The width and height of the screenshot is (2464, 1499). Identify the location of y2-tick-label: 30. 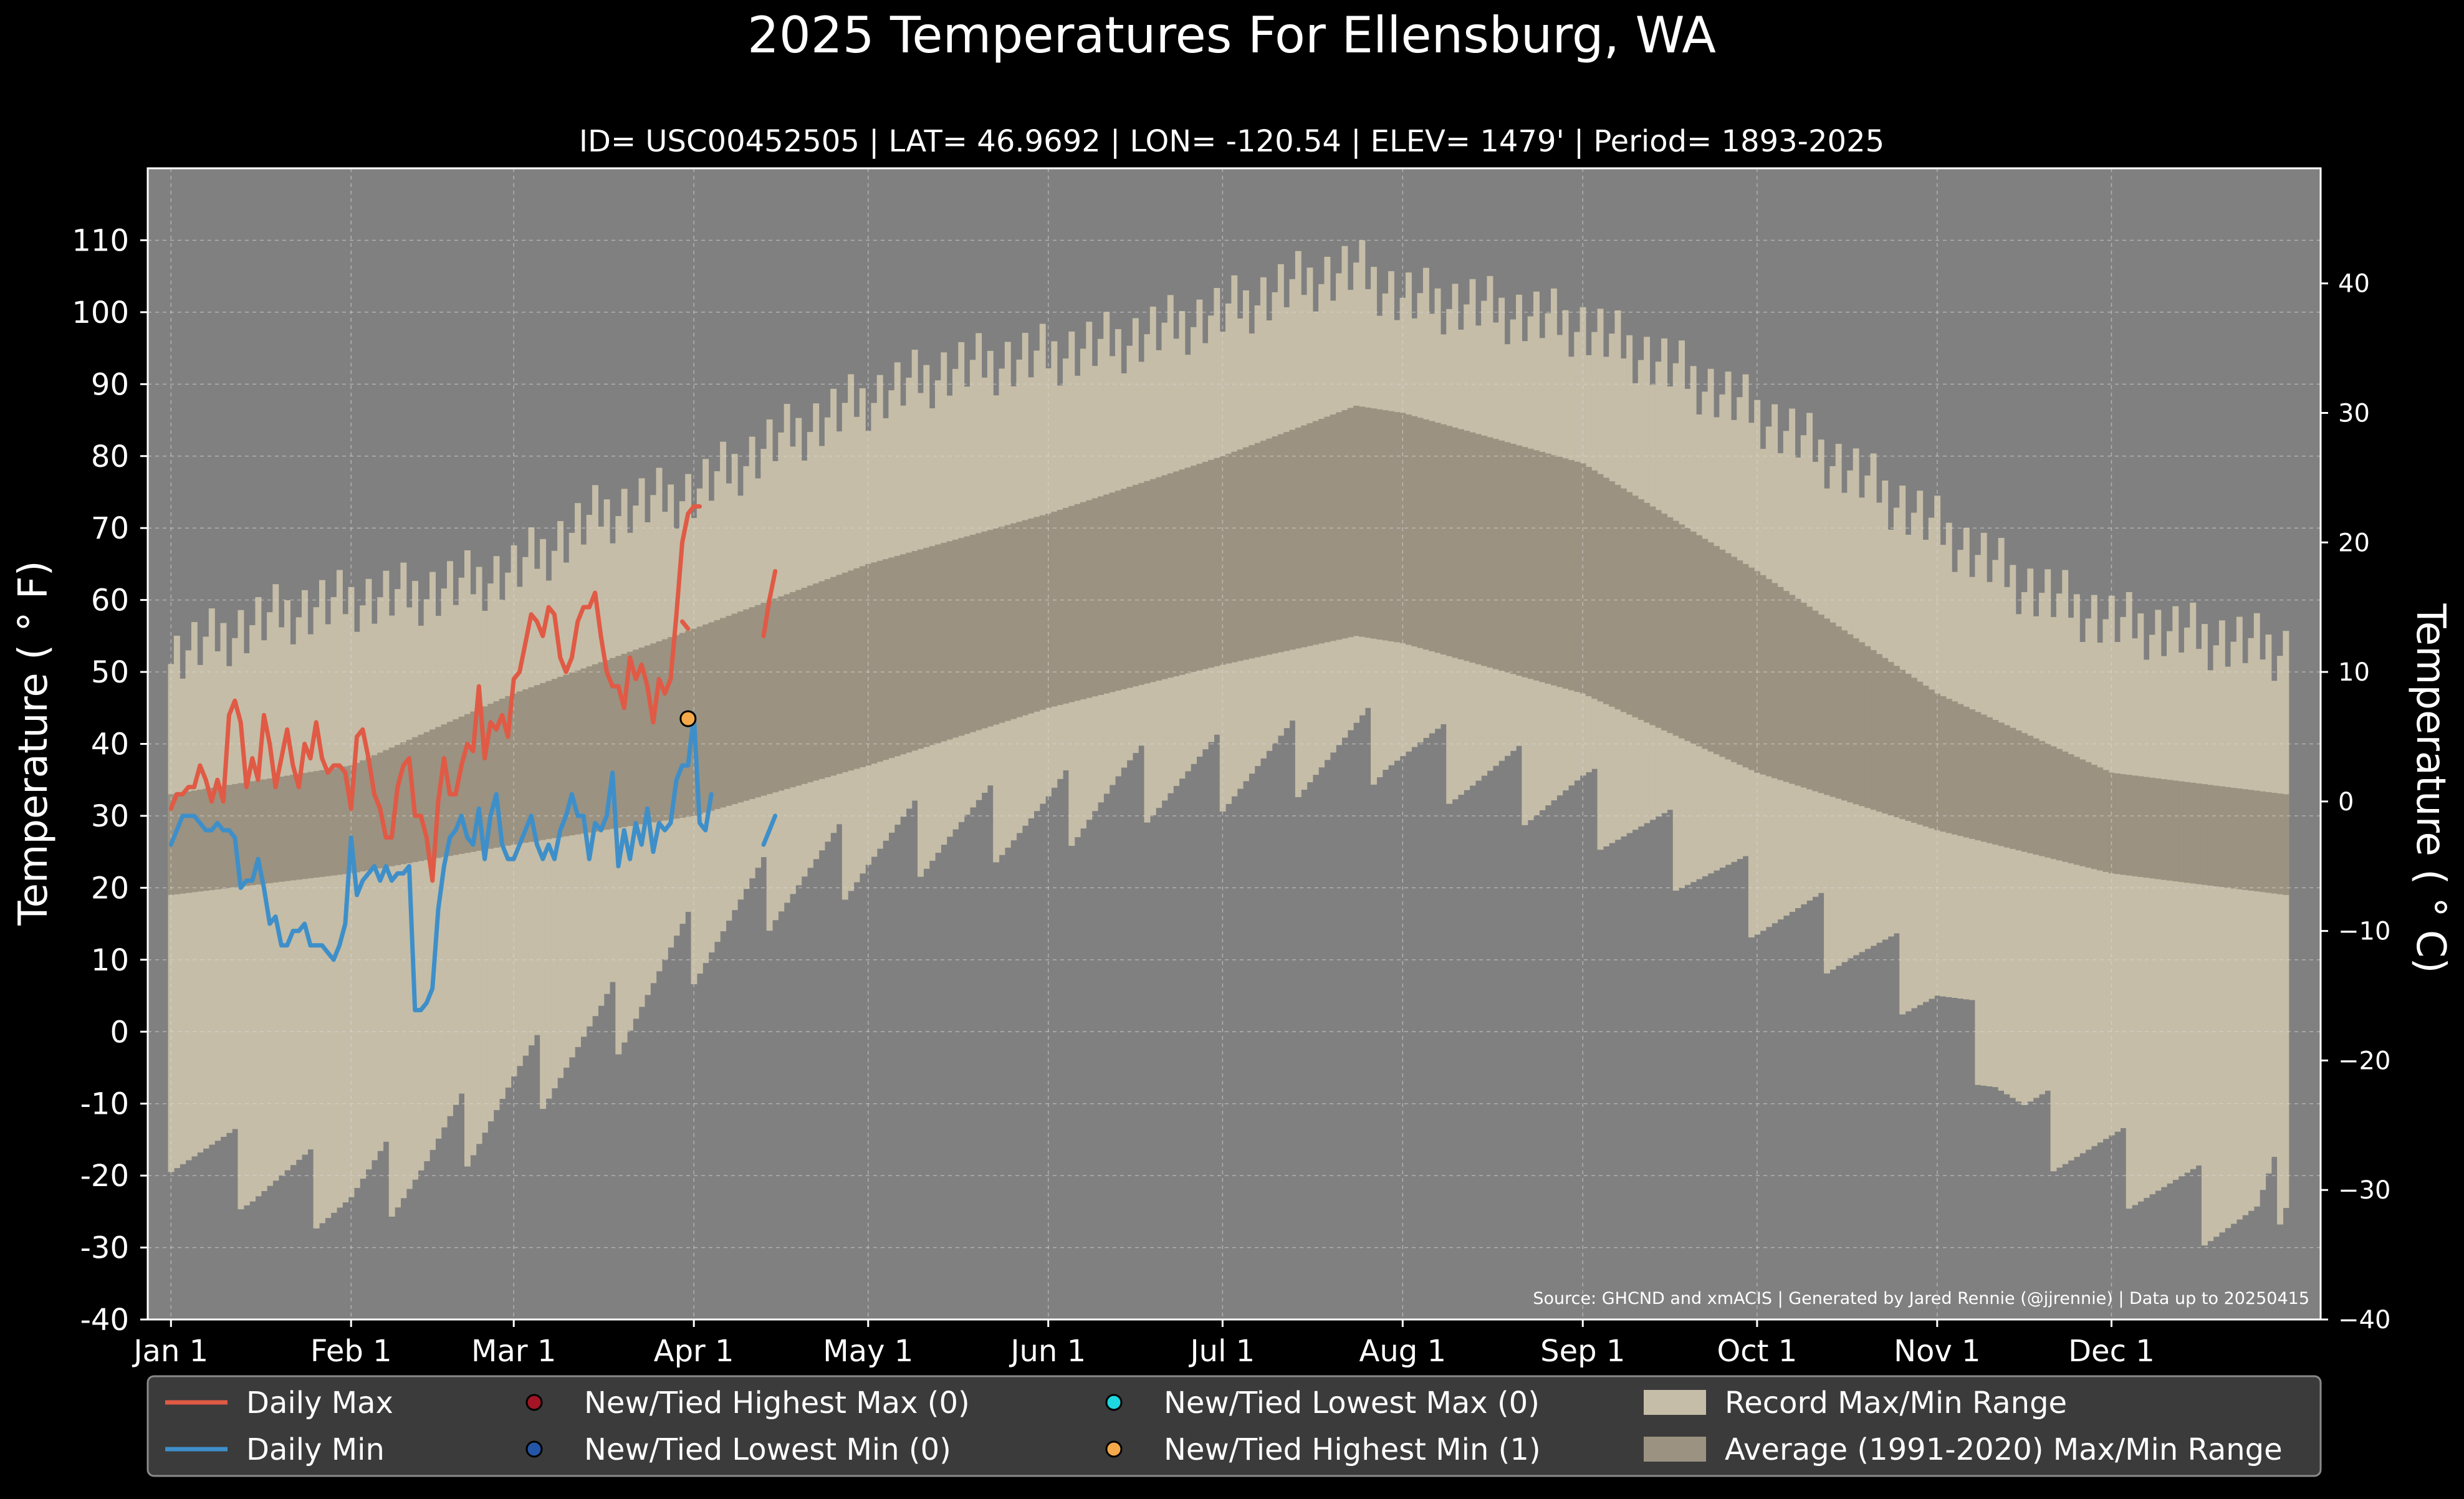
(2354, 413).